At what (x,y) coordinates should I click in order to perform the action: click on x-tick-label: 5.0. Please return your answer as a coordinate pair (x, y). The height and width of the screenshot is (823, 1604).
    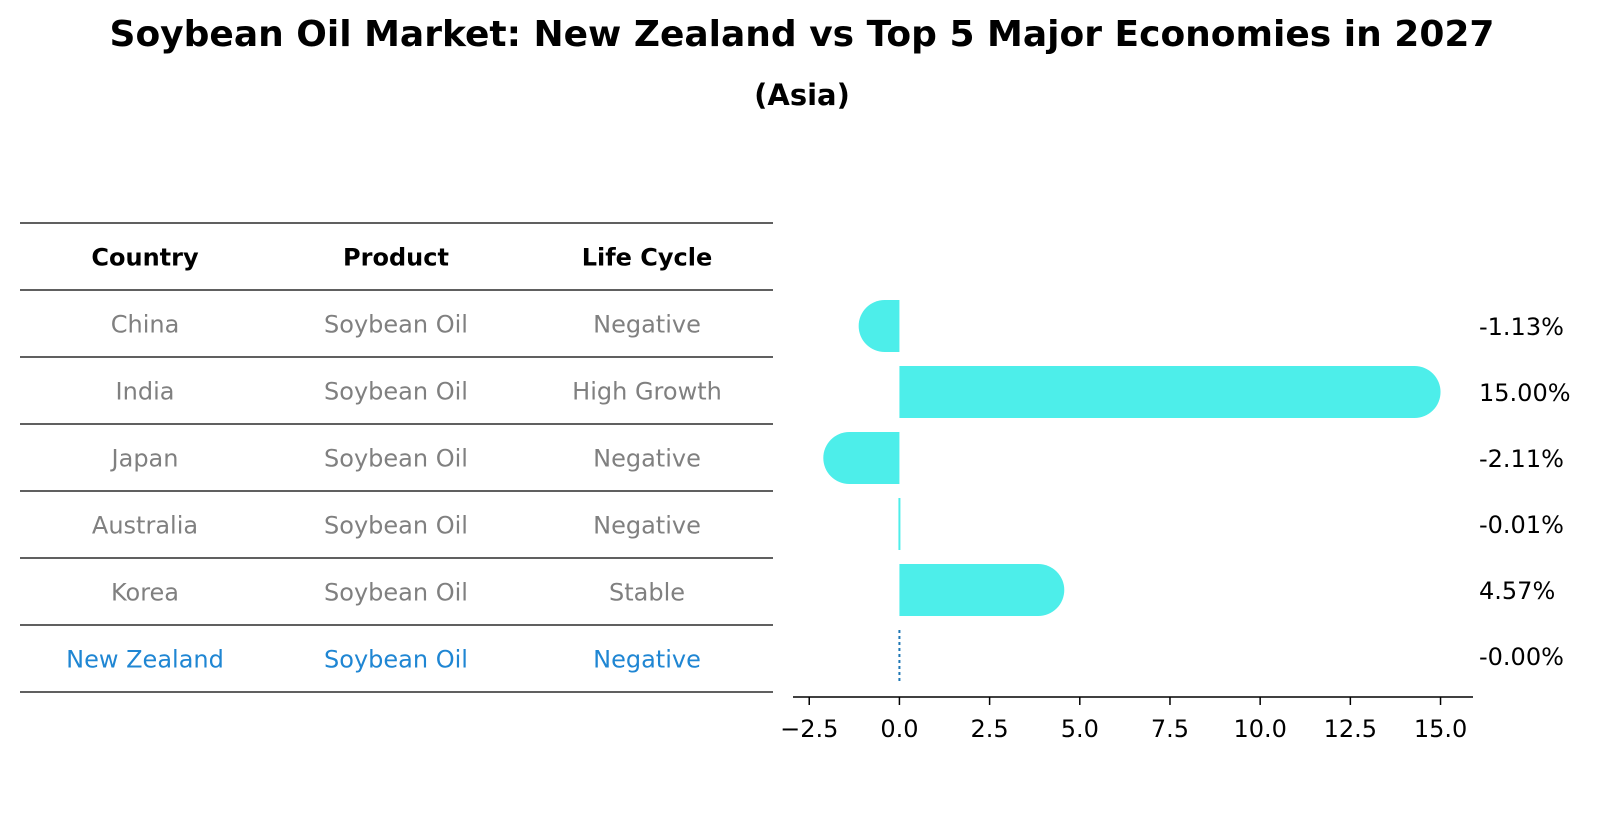
    Looking at the image, I should click on (1080, 729).